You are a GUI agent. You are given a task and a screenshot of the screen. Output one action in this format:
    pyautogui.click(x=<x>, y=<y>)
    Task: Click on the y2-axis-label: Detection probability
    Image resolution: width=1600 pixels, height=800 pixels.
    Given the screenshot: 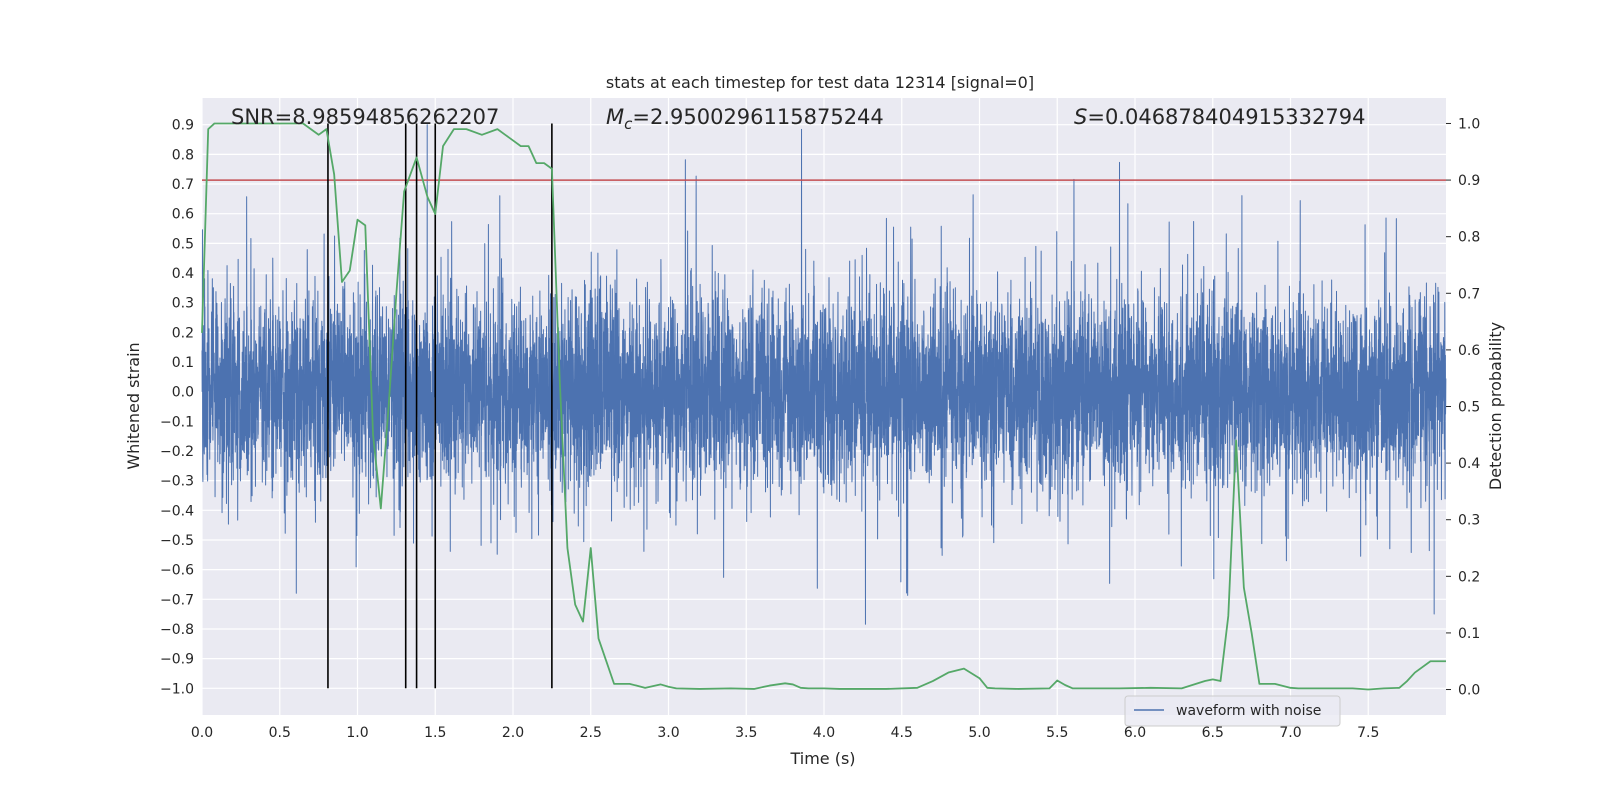 What is the action you would take?
    pyautogui.click(x=1495, y=406)
    